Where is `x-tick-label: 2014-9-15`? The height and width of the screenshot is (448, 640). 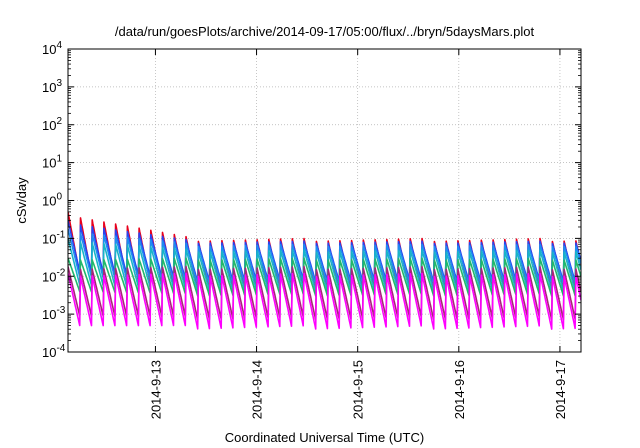 x-tick-label: 2014-9-15 is located at coordinates (358, 389).